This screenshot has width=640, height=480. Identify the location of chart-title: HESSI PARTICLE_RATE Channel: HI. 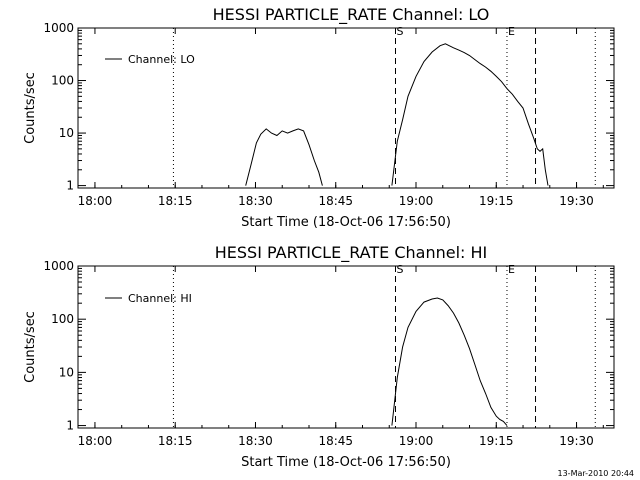
(351, 253).